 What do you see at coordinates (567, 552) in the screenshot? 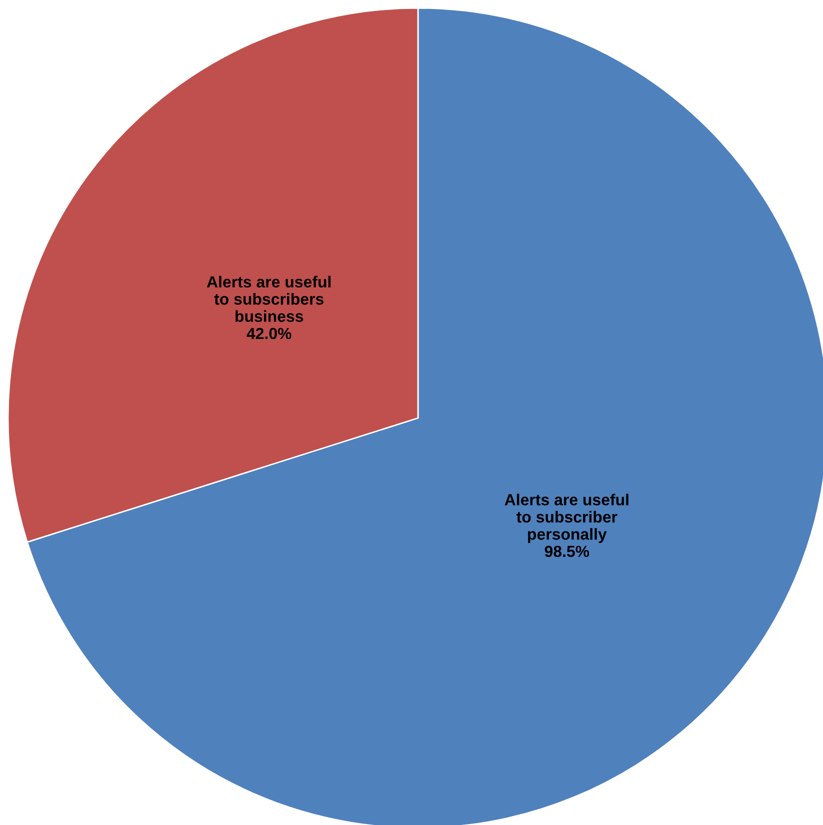
I see `data-label: 98.5%` at bounding box center [567, 552].